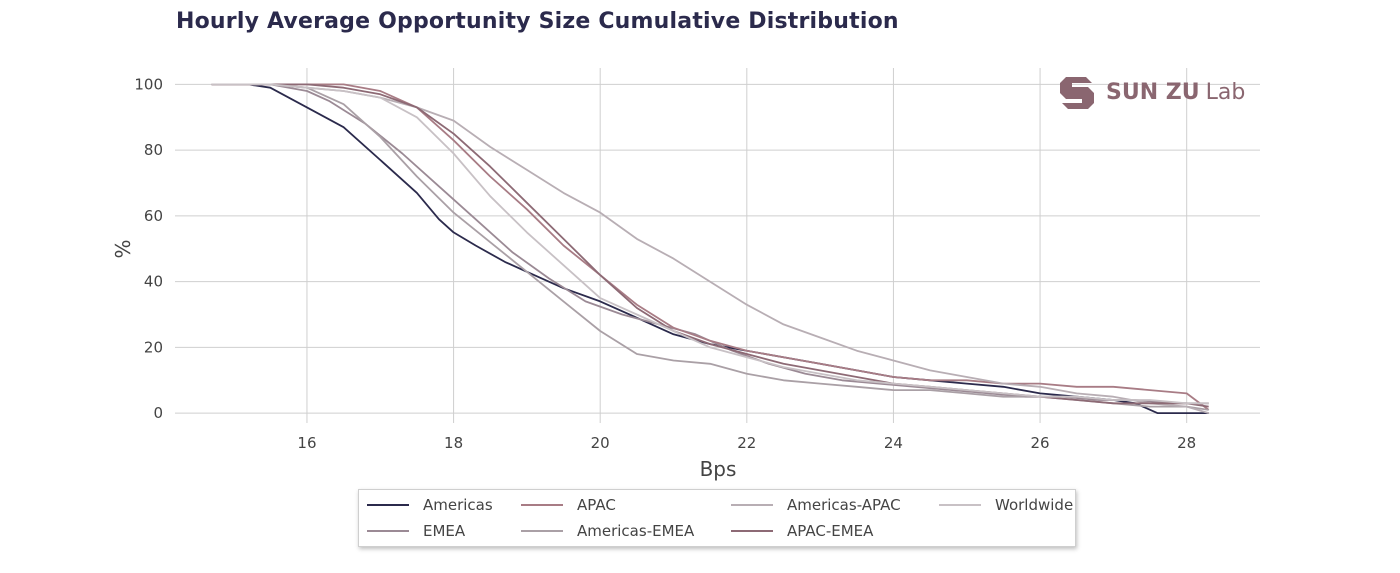  I want to click on legend-item-americas: Americas, so click(430, 505).